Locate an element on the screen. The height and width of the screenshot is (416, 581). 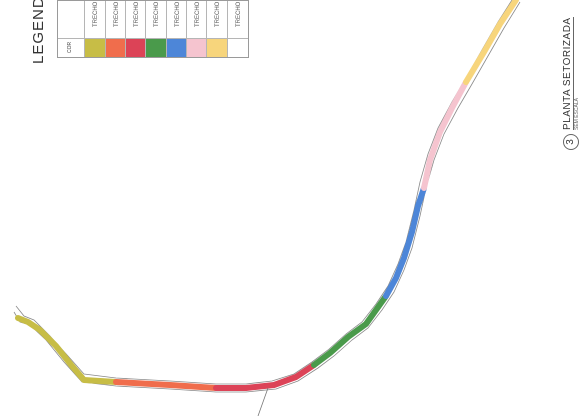
legend-header-column: COR is located at coordinates (72, 29).